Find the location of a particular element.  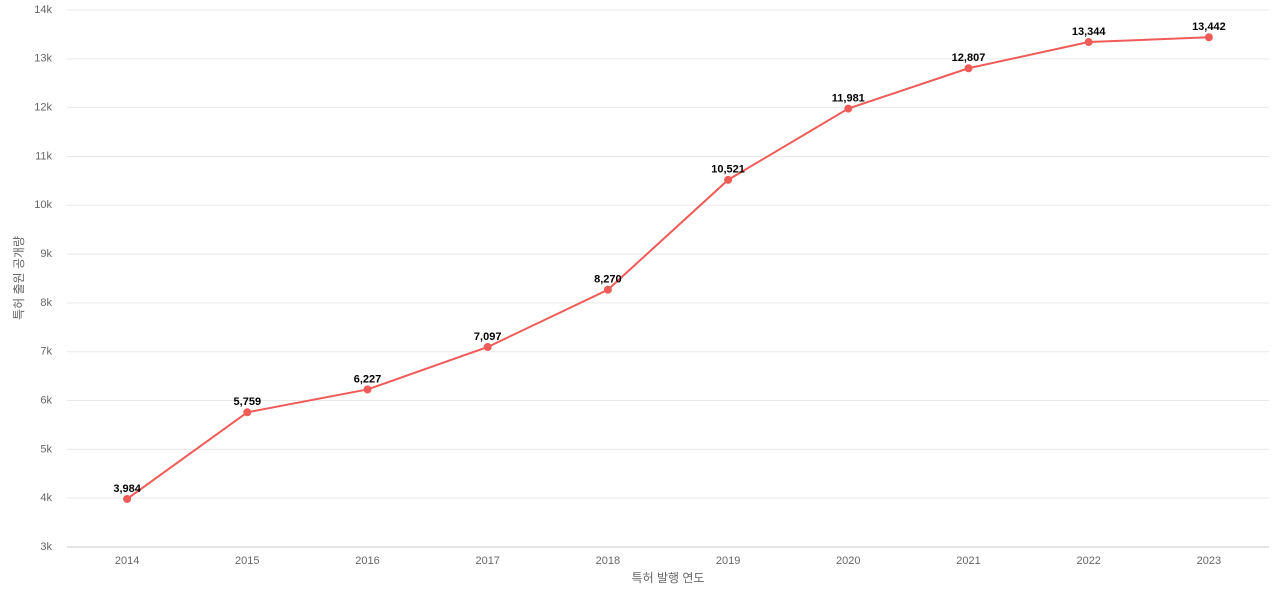

value-label: 3,984 is located at coordinates (127, 489).